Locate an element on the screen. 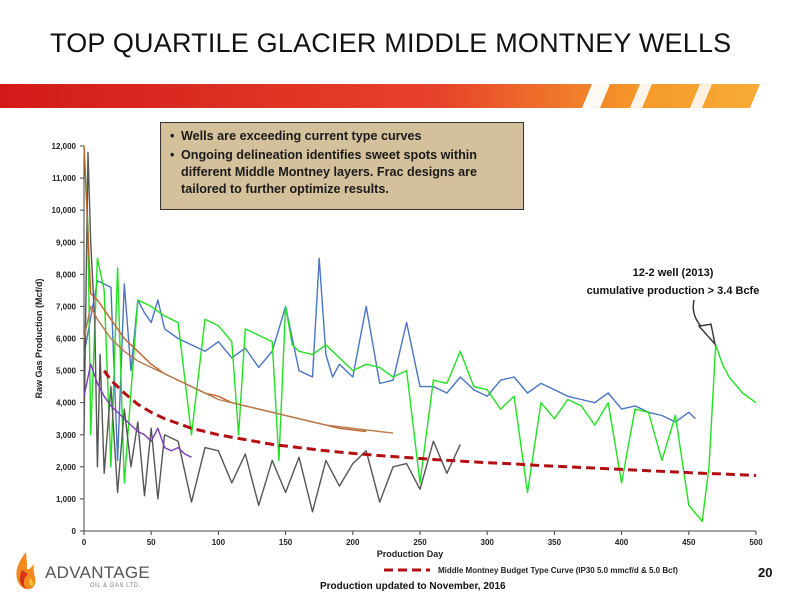 The height and width of the screenshot is (600, 800). y-tick-label: 11,000 is located at coordinates (64, 178).